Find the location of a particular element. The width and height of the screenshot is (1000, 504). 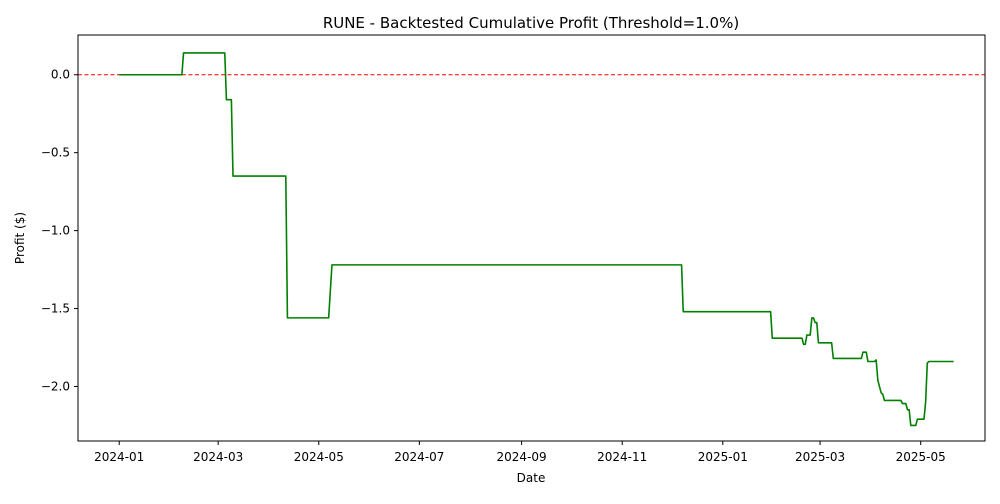

x-tick-label: 2025-05 is located at coordinates (921, 457).